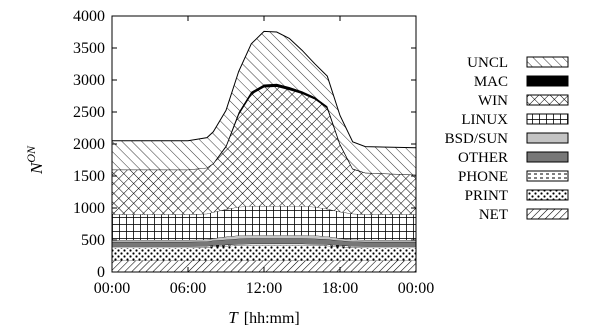 The image size is (595, 331). Describe the element at coordinates (233, 317) in the screenshot. I see `x-axis-label-symbol: T` at that location.